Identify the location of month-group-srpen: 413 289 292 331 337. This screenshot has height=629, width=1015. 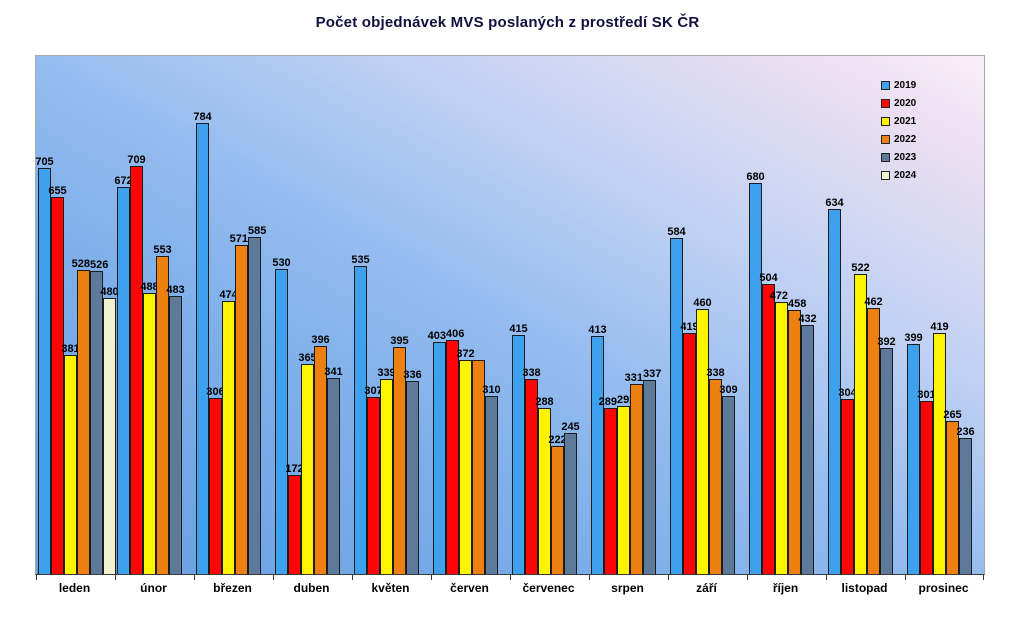
(628, 315).